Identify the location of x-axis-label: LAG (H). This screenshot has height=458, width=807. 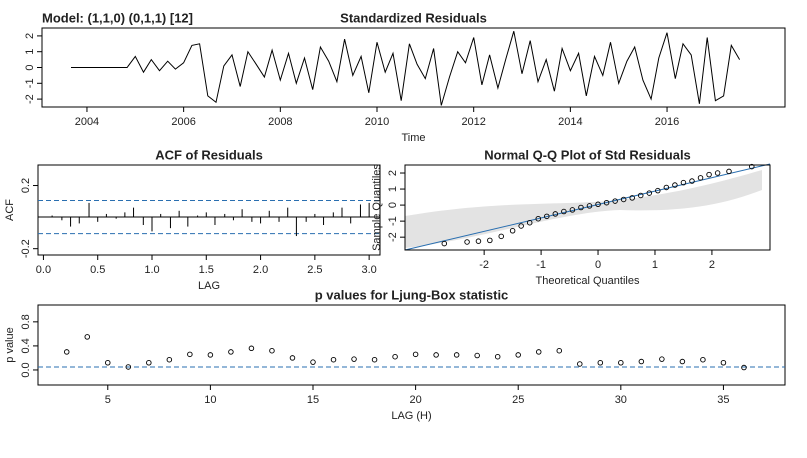
(411, 416).